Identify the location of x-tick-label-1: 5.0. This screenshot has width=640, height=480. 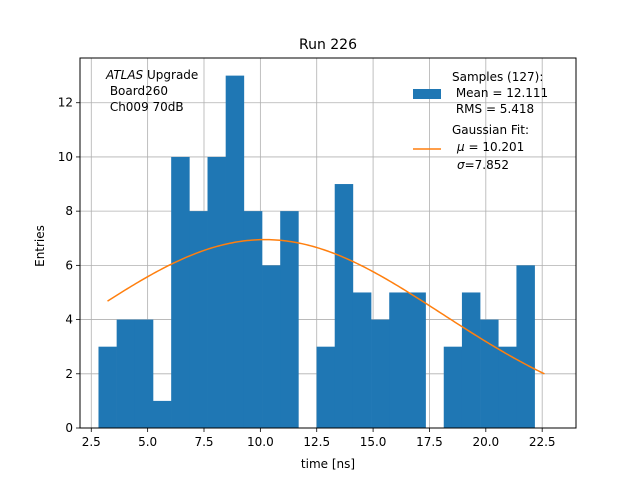
(147, 442).